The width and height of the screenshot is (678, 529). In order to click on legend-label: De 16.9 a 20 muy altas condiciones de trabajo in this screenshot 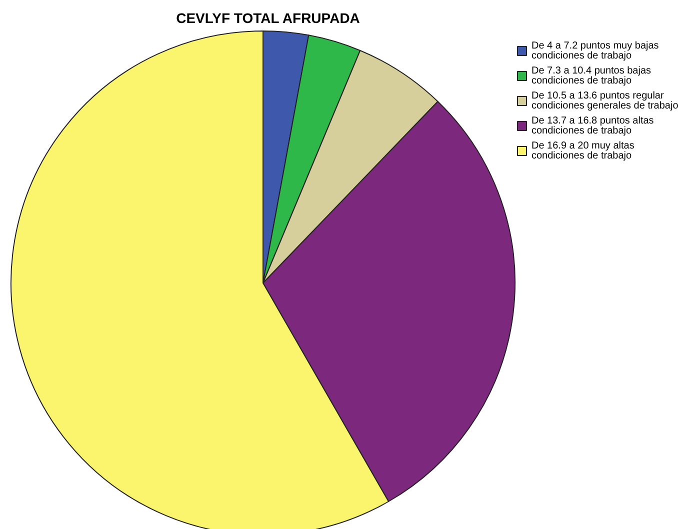, I will do `click(585, 151)`.